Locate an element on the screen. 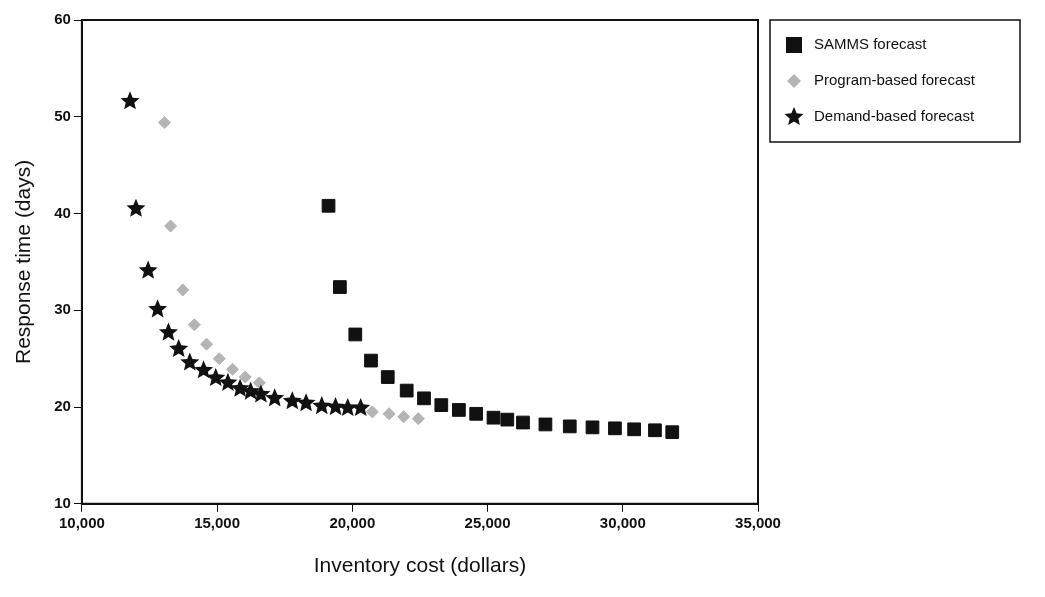  x-axis-title: Inventory cost (dollars) is located at coordinates (420, 565).